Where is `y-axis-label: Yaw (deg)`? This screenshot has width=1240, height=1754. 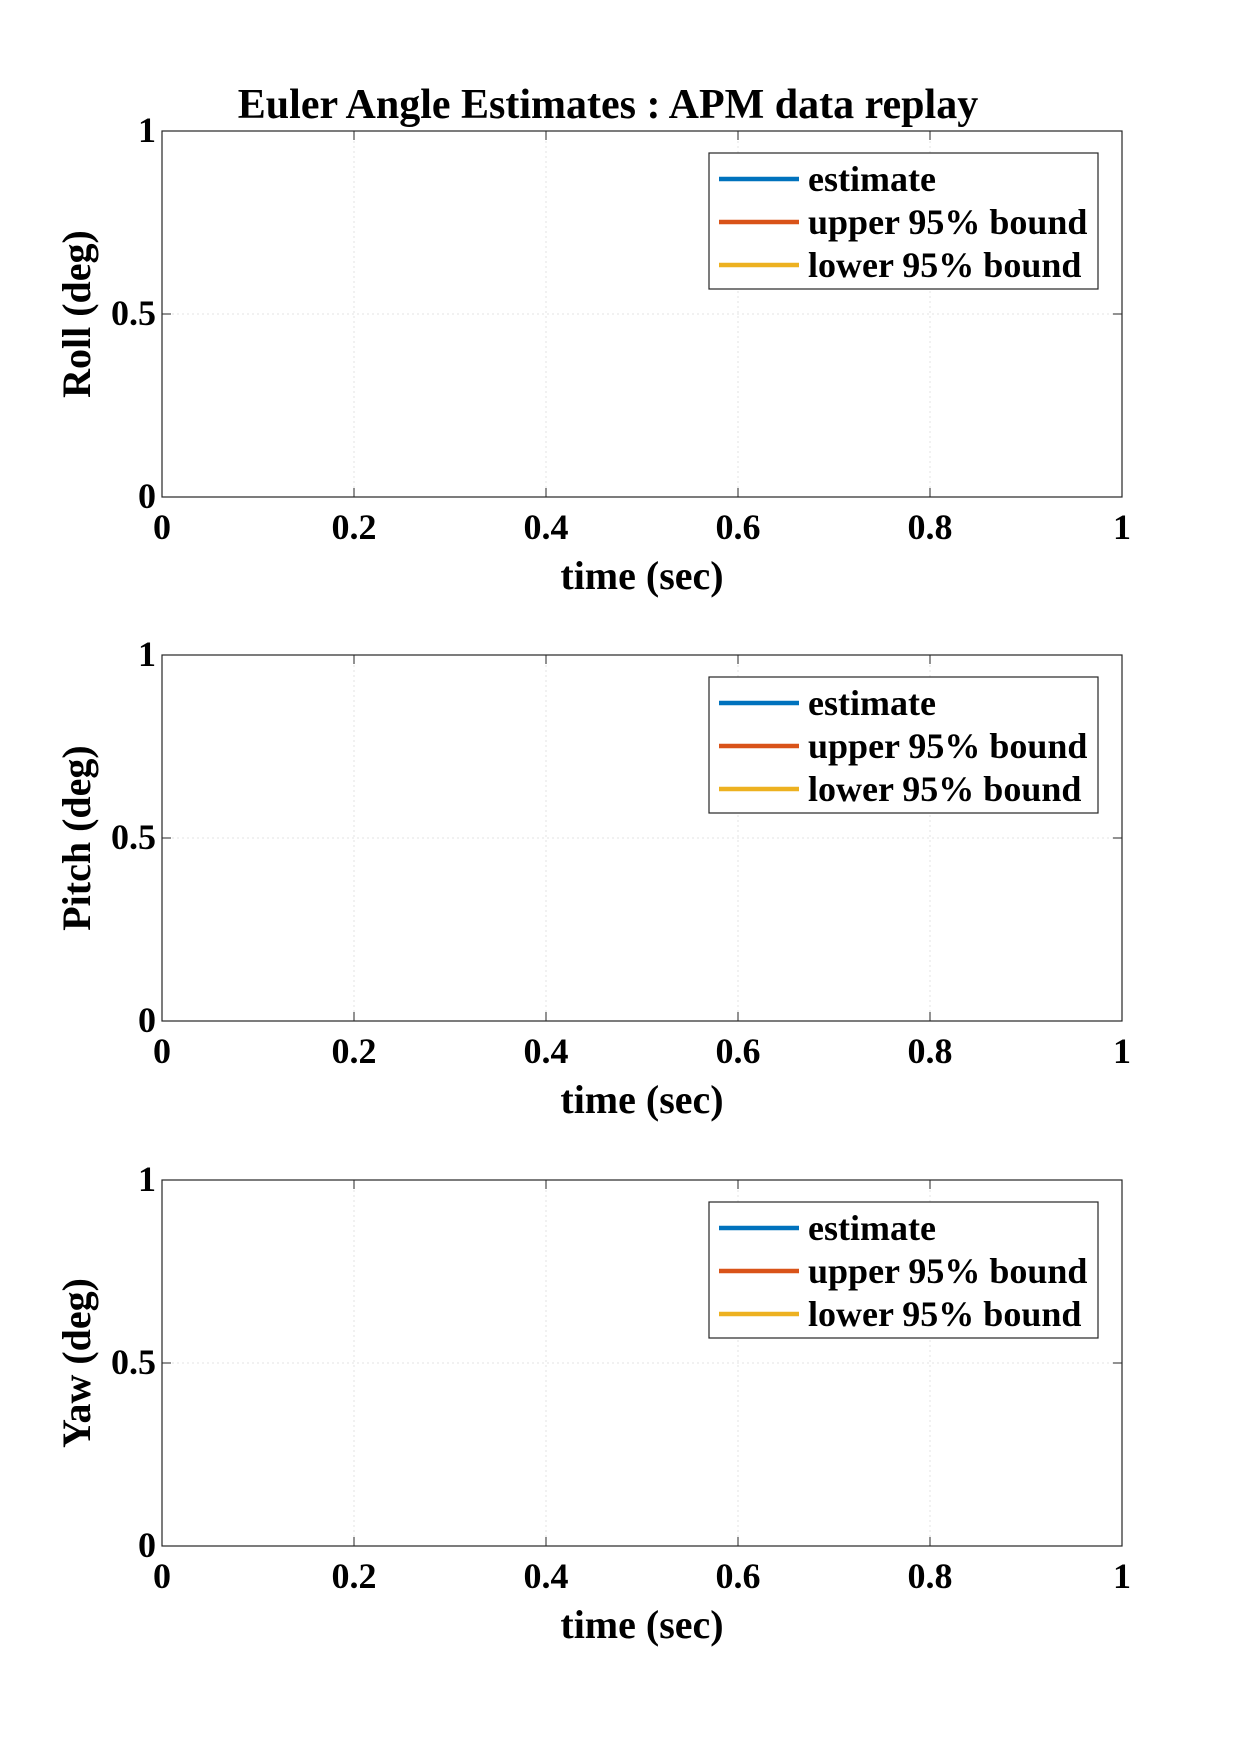
y-axis-label: Yaw (deg) is located at coordinates (76, 1363).